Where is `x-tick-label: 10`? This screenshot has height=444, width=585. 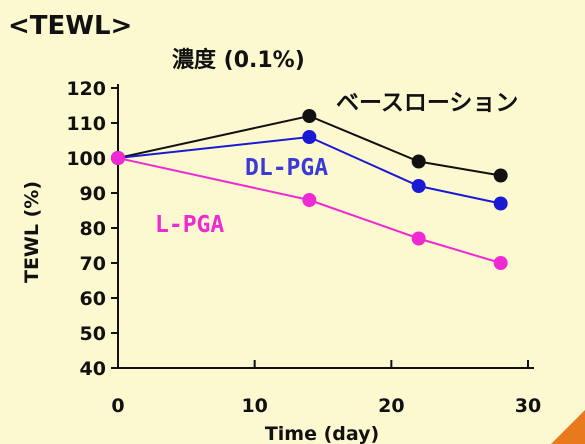 x-tick-label: 10 is located at coordinates (254, 406).